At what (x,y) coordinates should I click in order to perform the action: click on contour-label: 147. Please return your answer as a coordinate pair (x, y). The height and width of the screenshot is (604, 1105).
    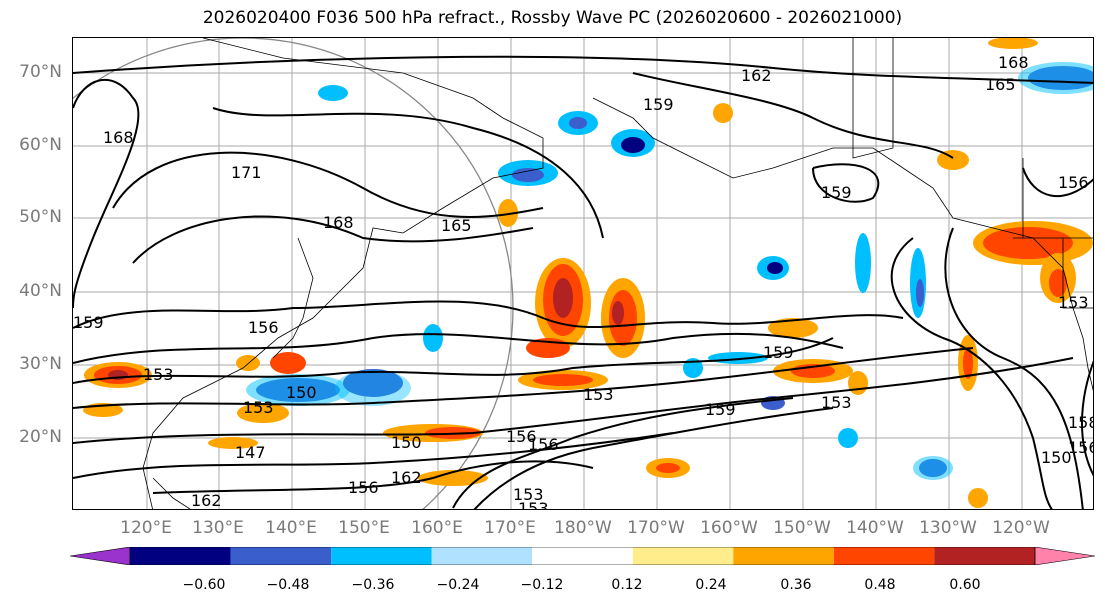
    Looking at the image, I should click on (250, 452).